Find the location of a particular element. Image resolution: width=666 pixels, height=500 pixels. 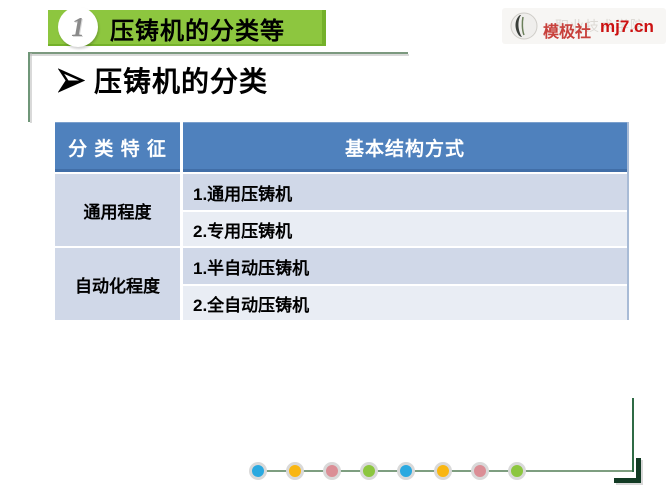

chapter-number-badge: 1 is located at coordinates (78, 27).